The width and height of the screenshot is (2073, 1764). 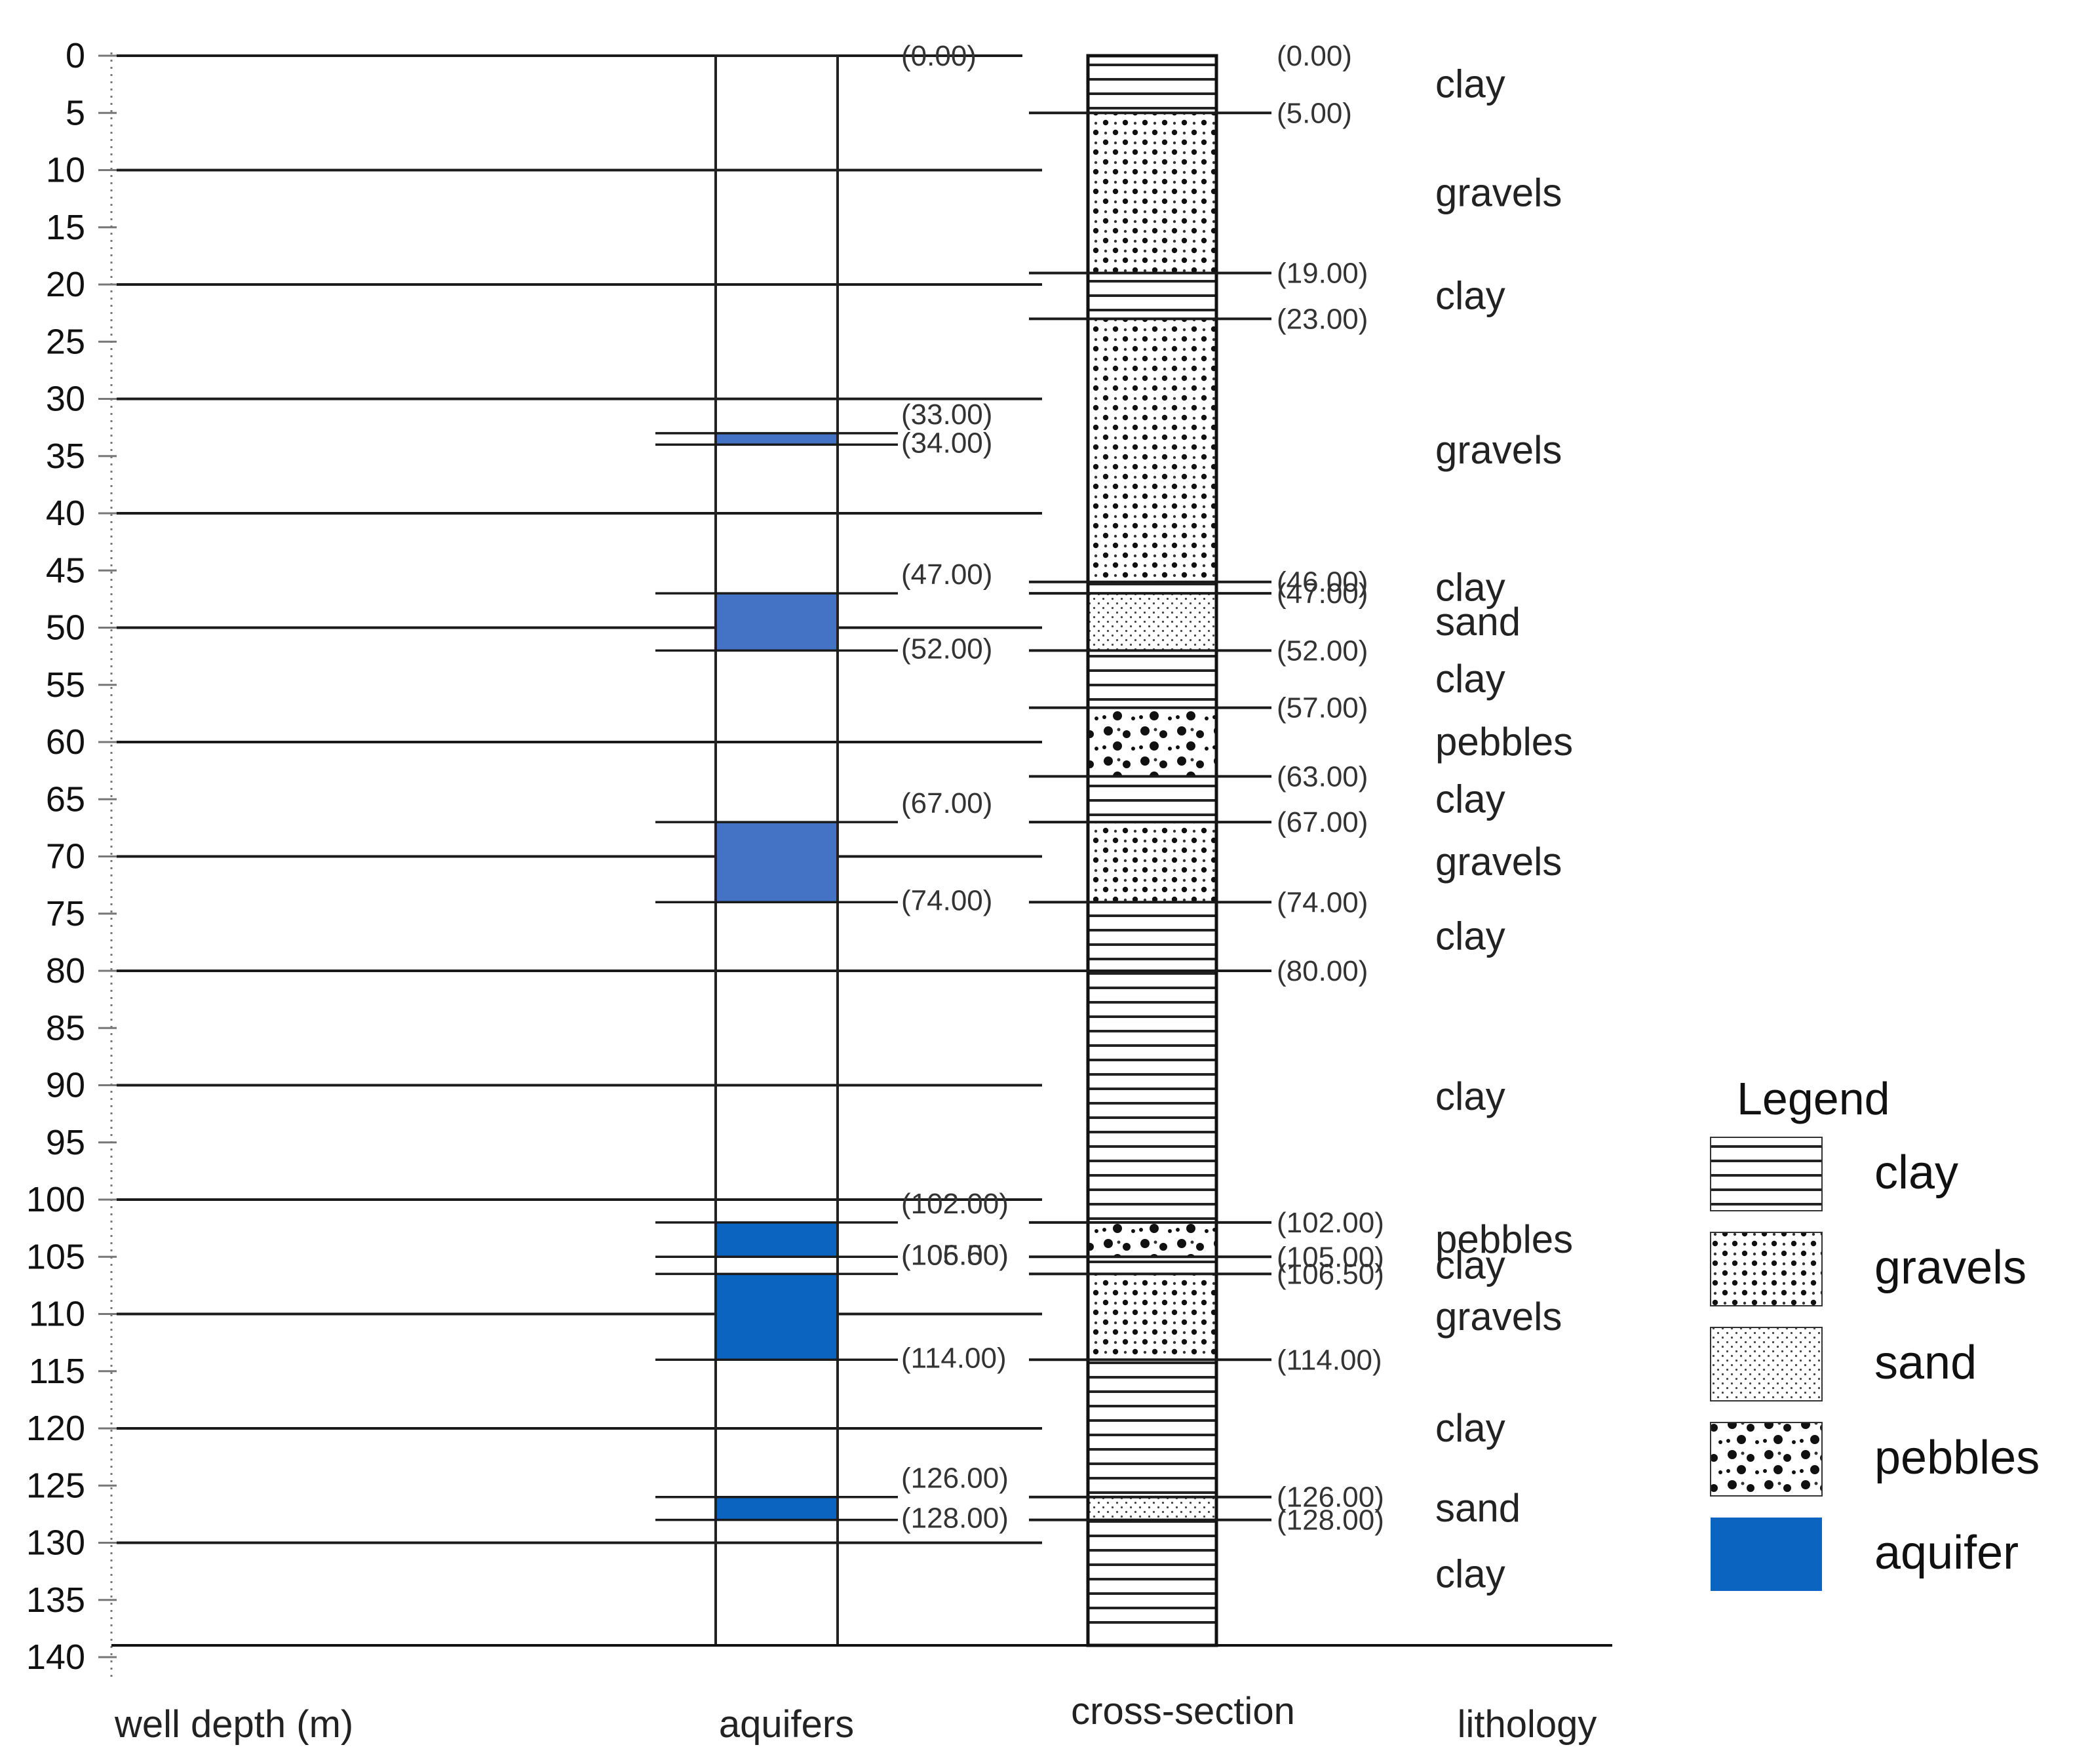 I want to click on depth-tick-label: 50, so click(x=66, y=628).